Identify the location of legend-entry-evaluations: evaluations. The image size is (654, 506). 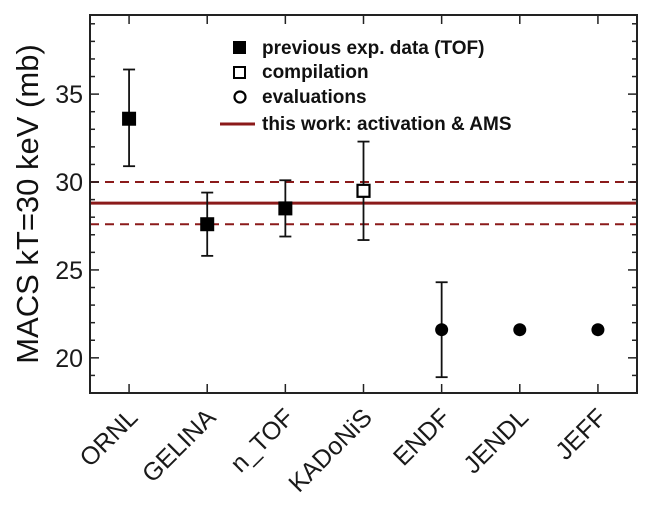
(314, 97).